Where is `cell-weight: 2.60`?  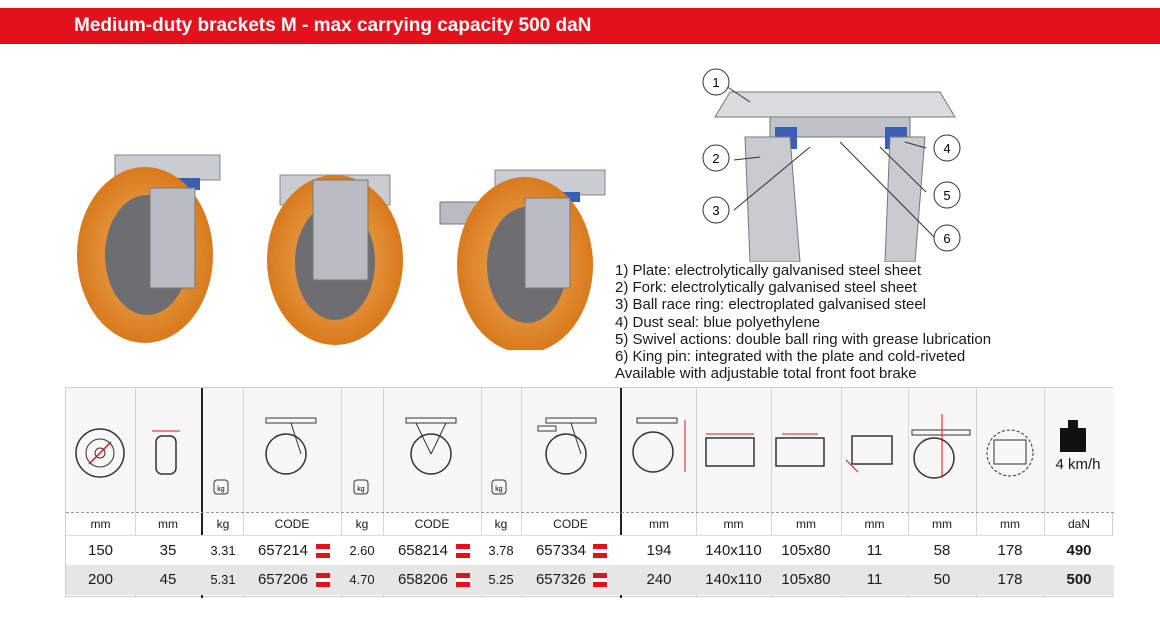 cell-weight: 2.60 is located at coordinates (362, 550).